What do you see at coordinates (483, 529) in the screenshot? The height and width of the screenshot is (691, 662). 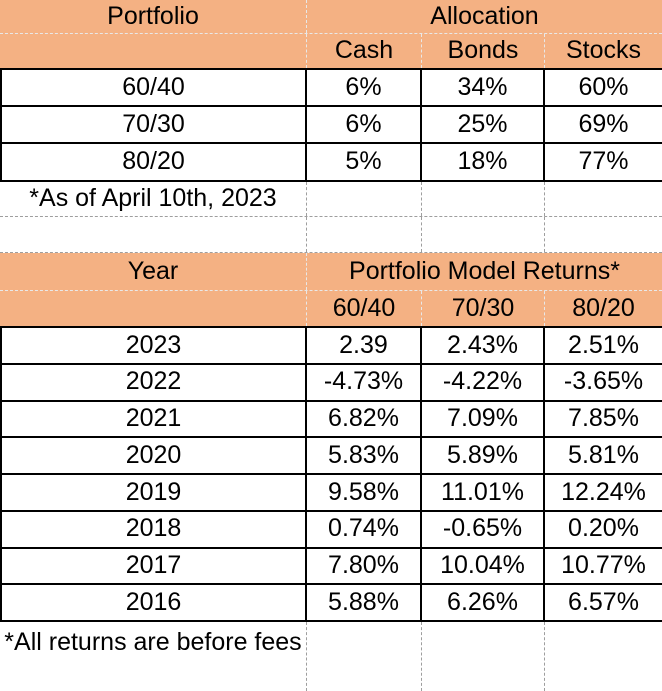 I see `return-7030-cell: -0.65%` at bounding box center [483, 529].